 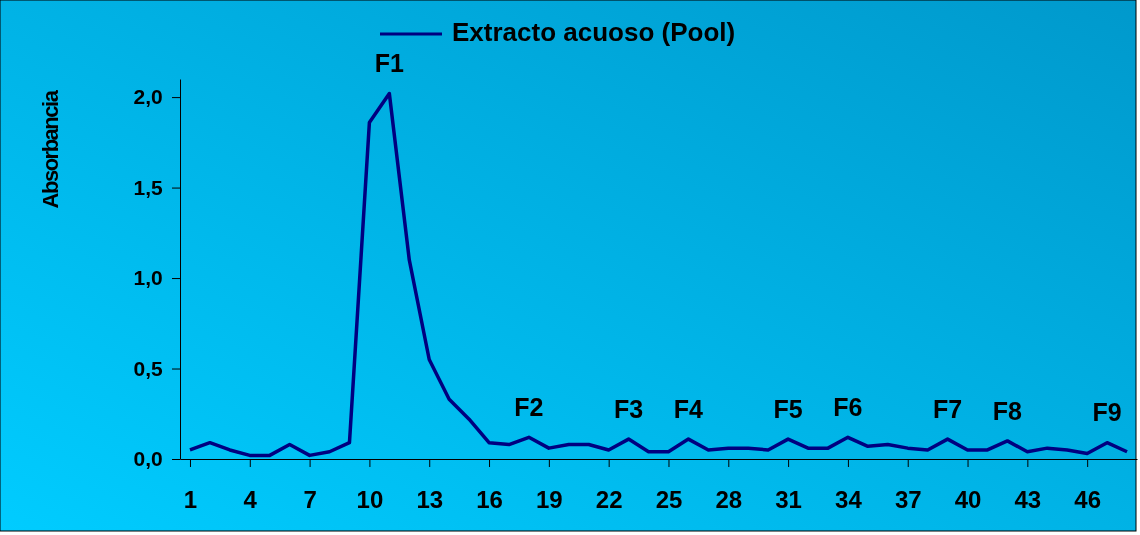 I want to click on x-tick-label: 28, so click(x=729, y=500).